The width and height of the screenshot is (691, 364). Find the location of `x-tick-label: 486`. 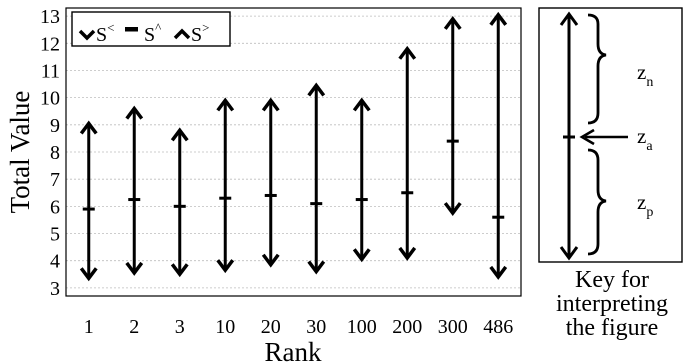

x-tick-label: 486 is located at coordinates (498, 327).